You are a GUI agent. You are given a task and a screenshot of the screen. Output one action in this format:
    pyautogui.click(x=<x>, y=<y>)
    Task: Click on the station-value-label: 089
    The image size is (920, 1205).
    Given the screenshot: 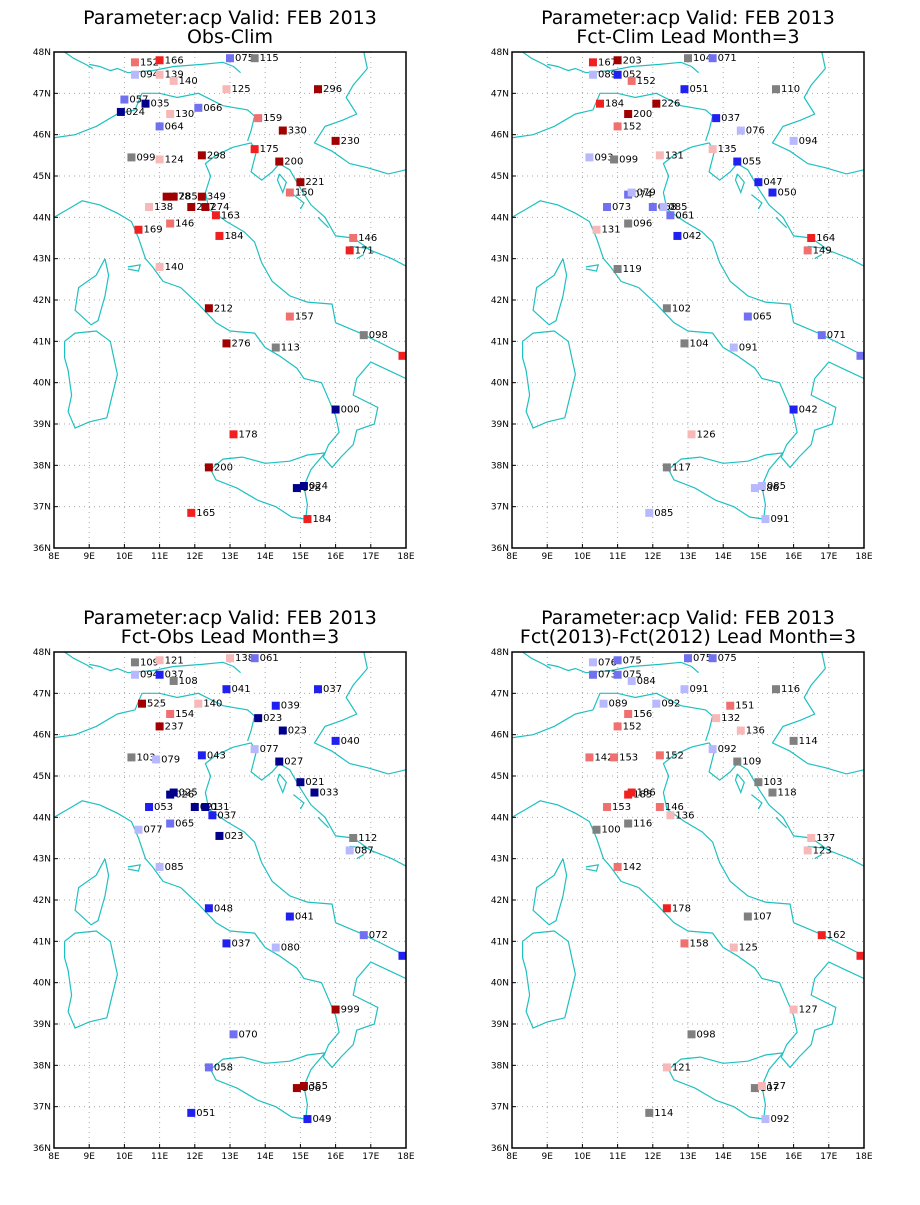 What is the action you would take?
    pyautogui.click(x=618, y=704)
    